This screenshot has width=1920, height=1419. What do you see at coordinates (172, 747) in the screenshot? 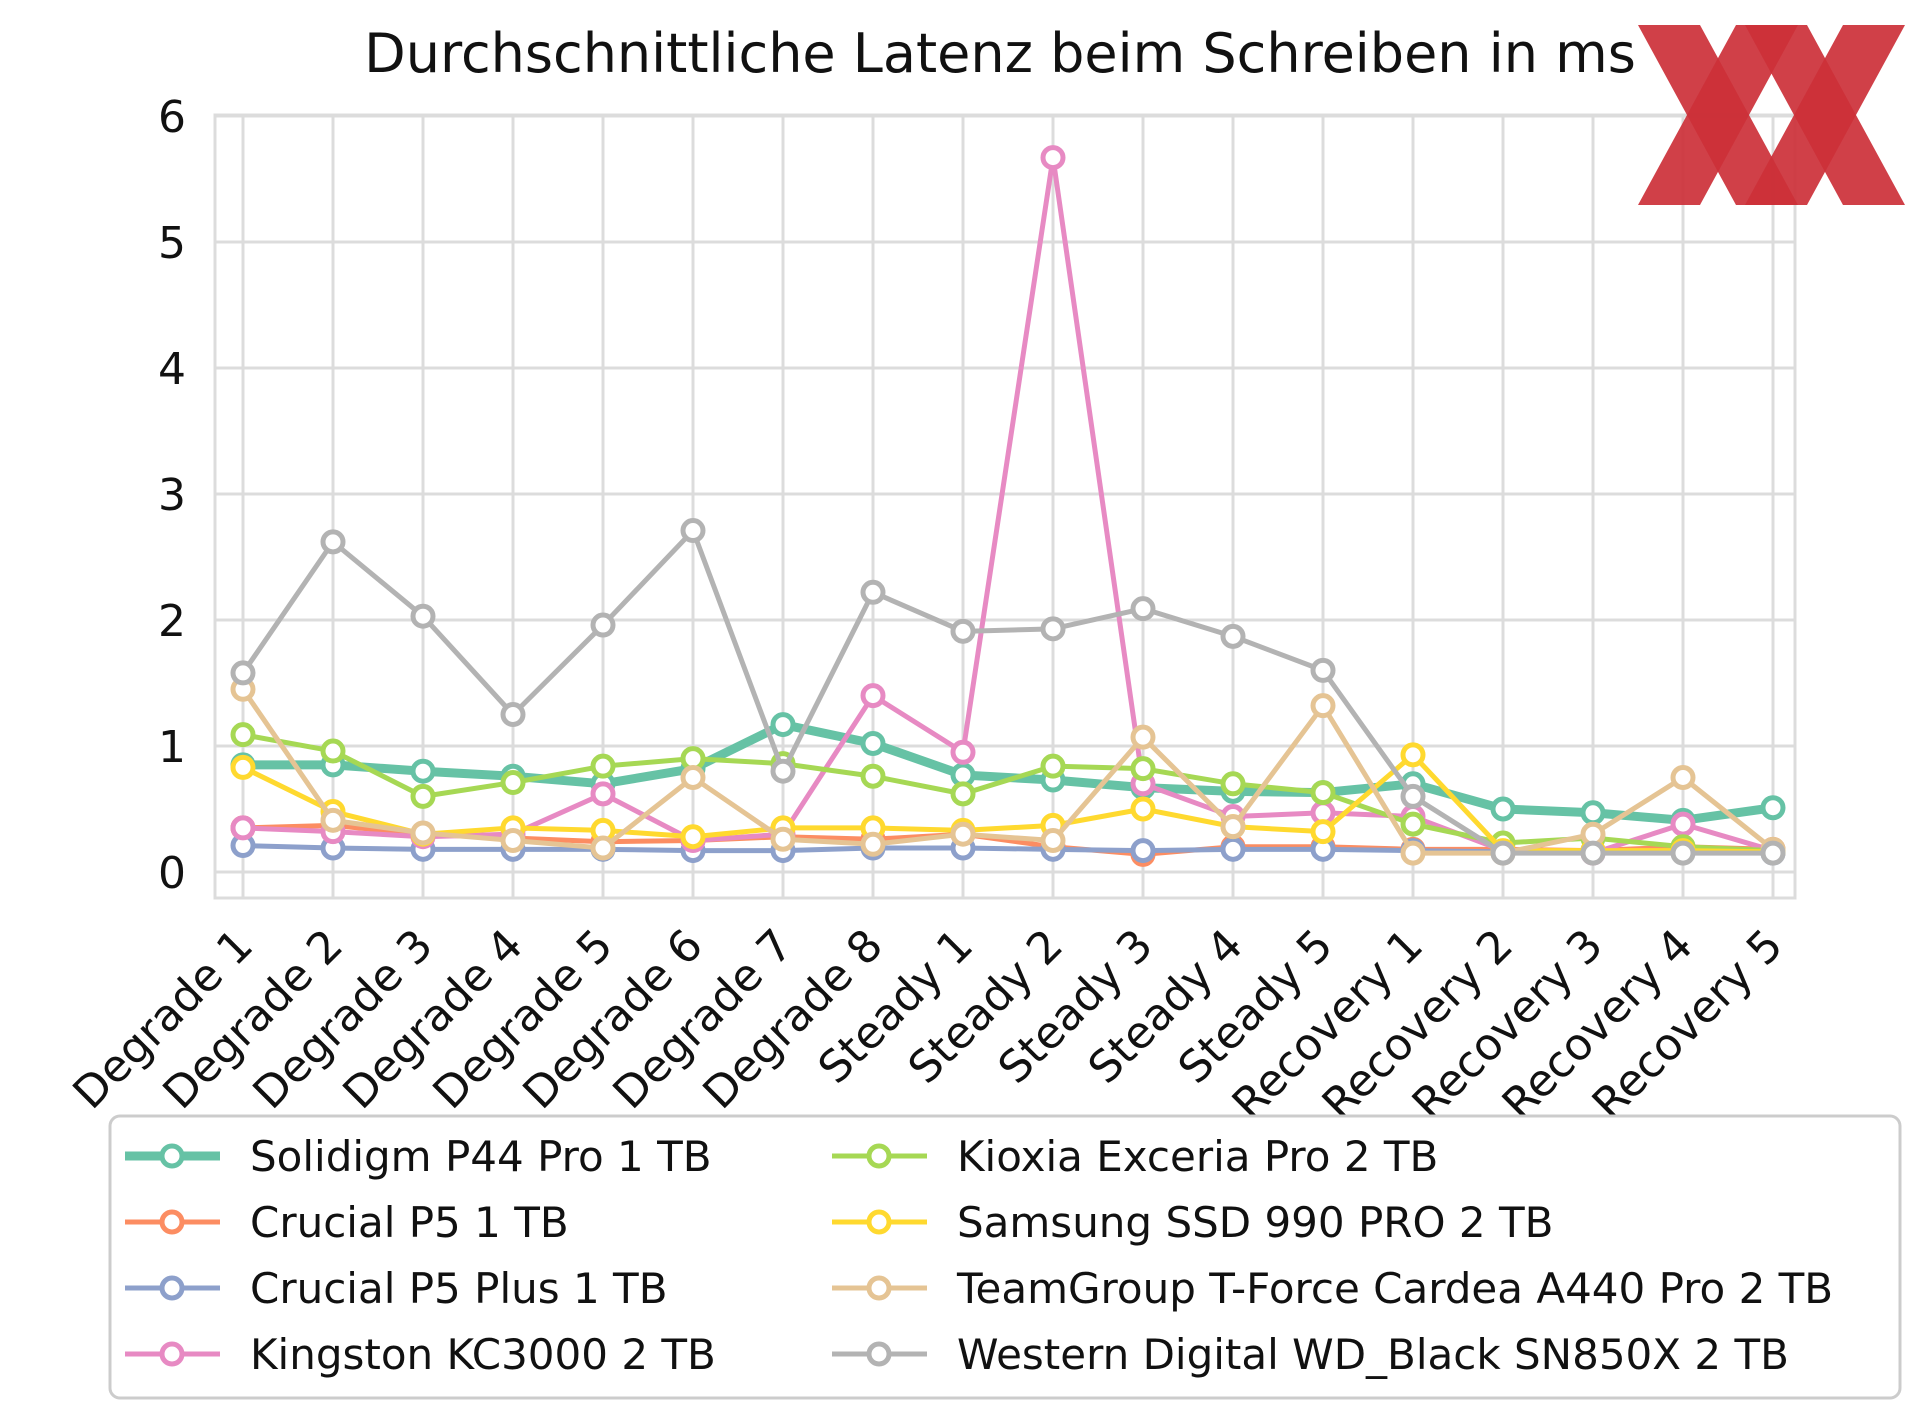
I see `y-tick-label: 1` at bounding box center [172, 747].